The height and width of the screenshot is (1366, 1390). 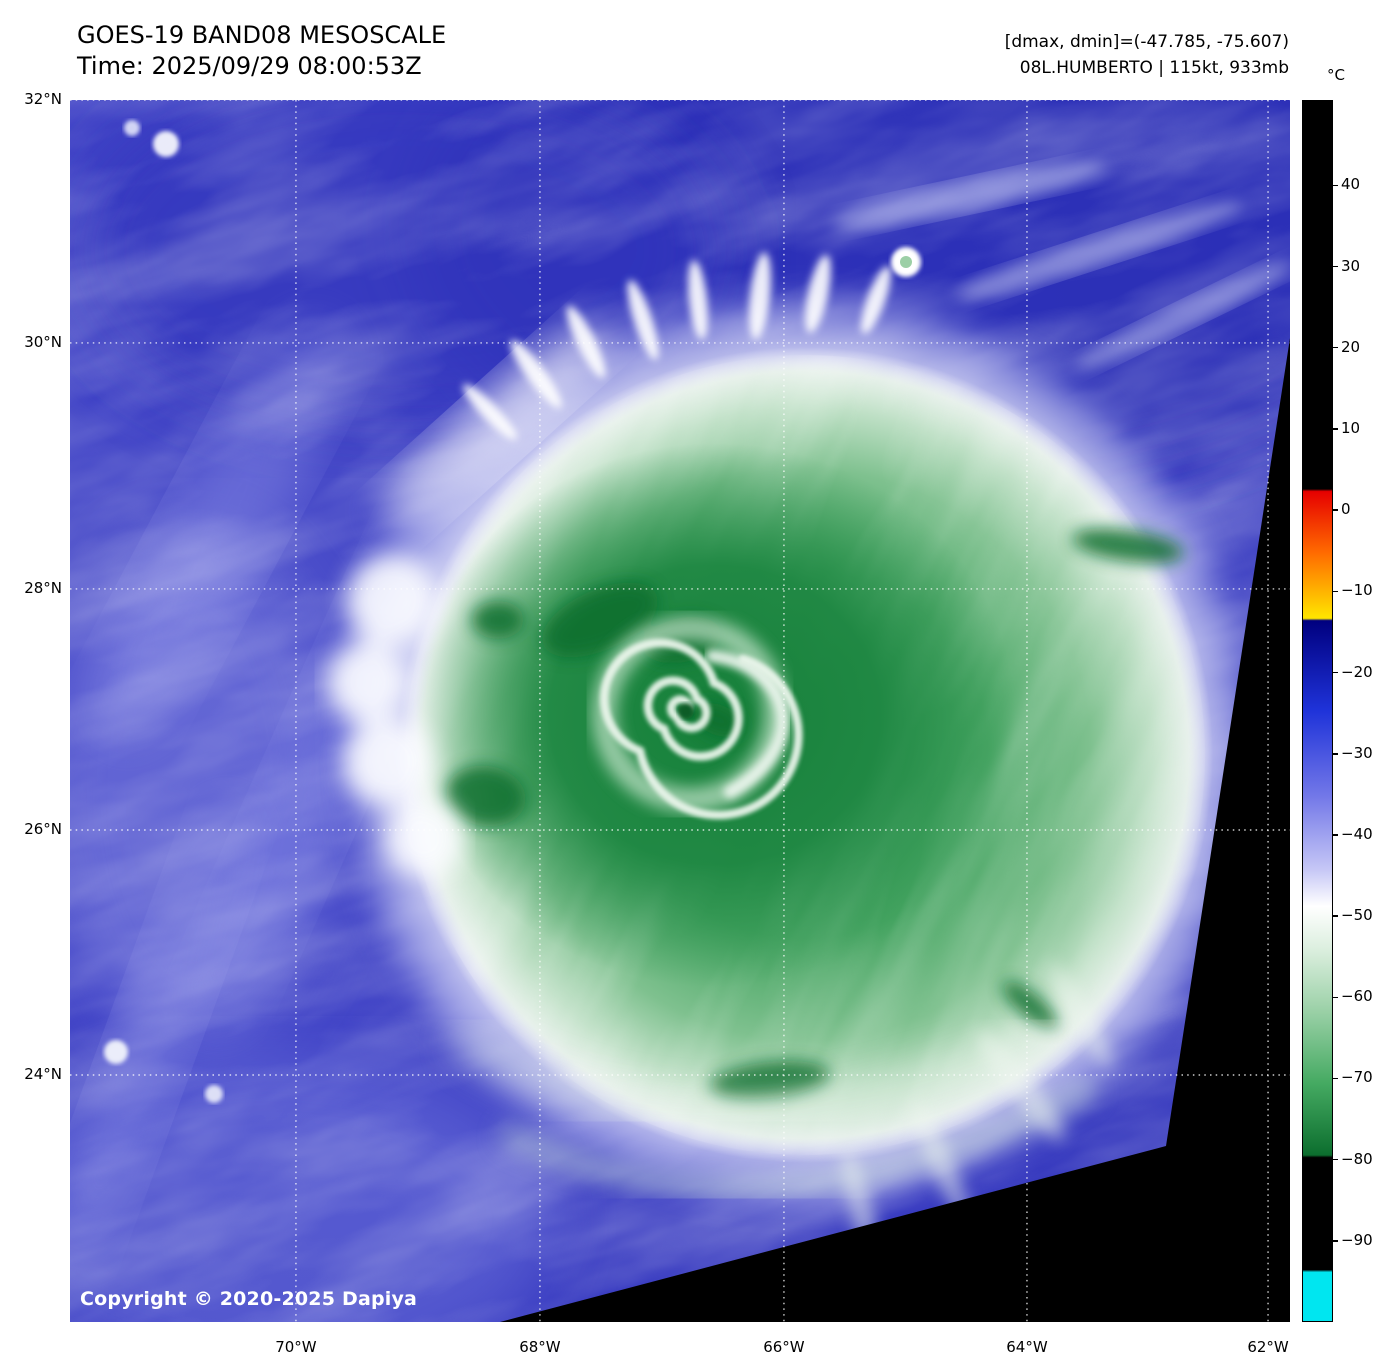 What do you see at coordinates (1357, 671) in the screenshot?
I see `colorbar-tick-label: −20` at bounding box center [1357, 671].